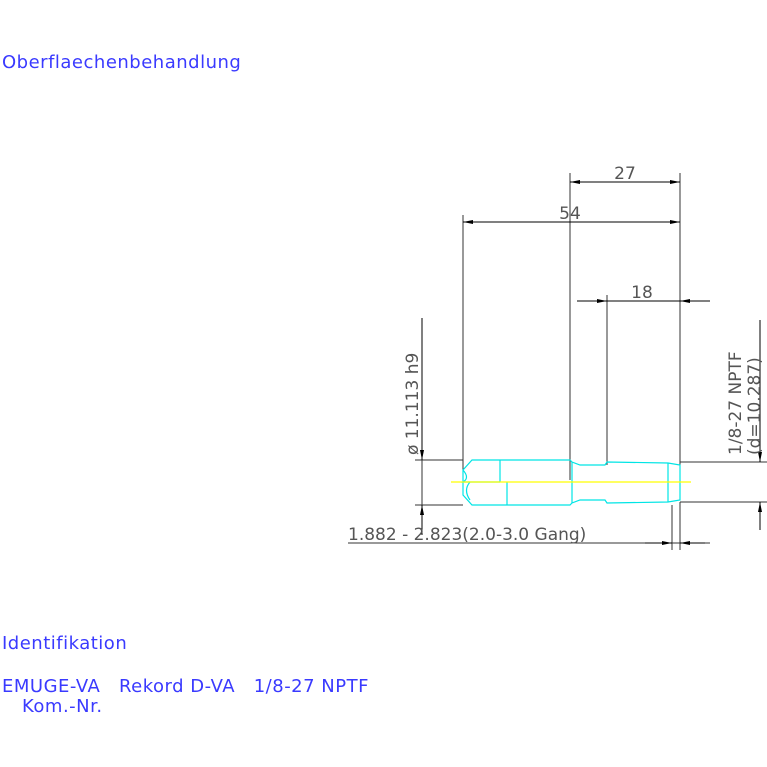 The image size is (767, 767). Describe the element at coordinates (122, 62) in the screenshot. I see `surface-treatment-label: Oberflaechenbehandlung` at that location.